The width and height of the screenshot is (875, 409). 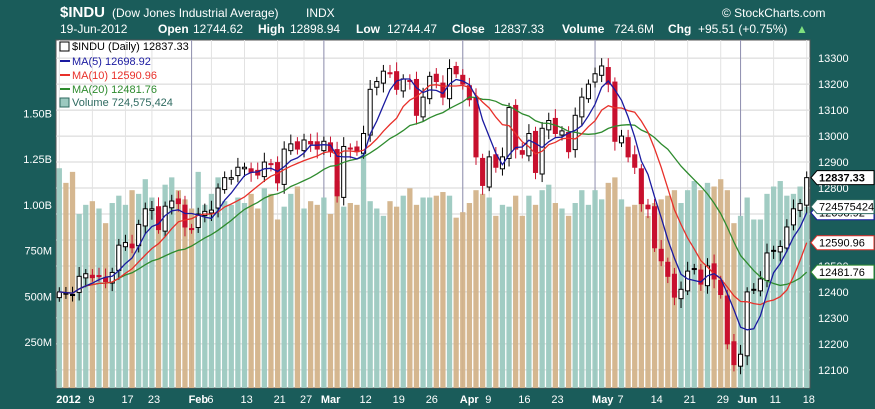 What do you see at coordinates (833, 111) in the screenshot?
I see `price-tick-label: 13100` at bounding box center [833, 111].